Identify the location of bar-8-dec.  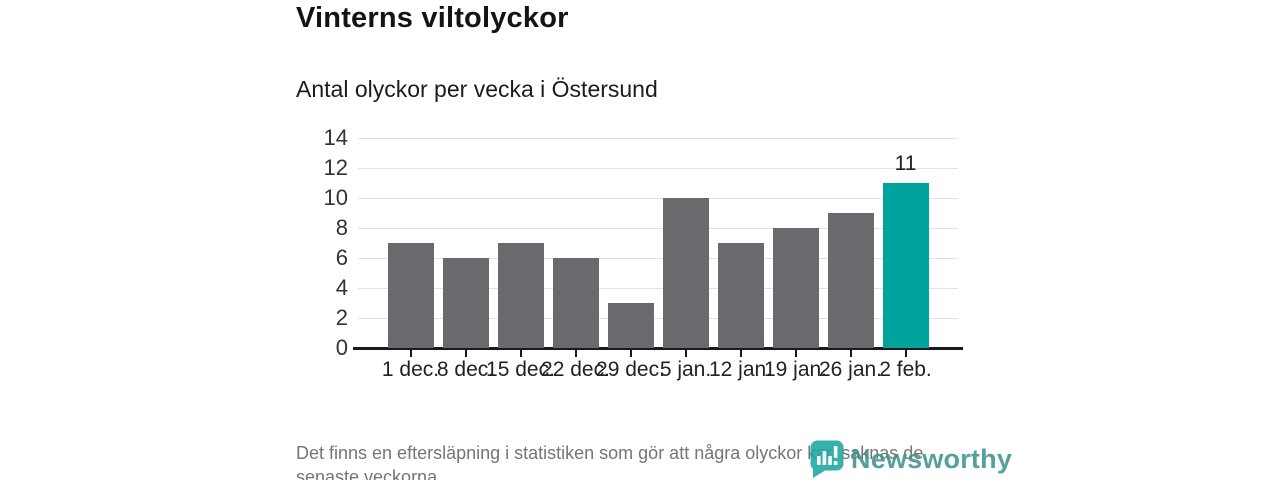
(465, 303).